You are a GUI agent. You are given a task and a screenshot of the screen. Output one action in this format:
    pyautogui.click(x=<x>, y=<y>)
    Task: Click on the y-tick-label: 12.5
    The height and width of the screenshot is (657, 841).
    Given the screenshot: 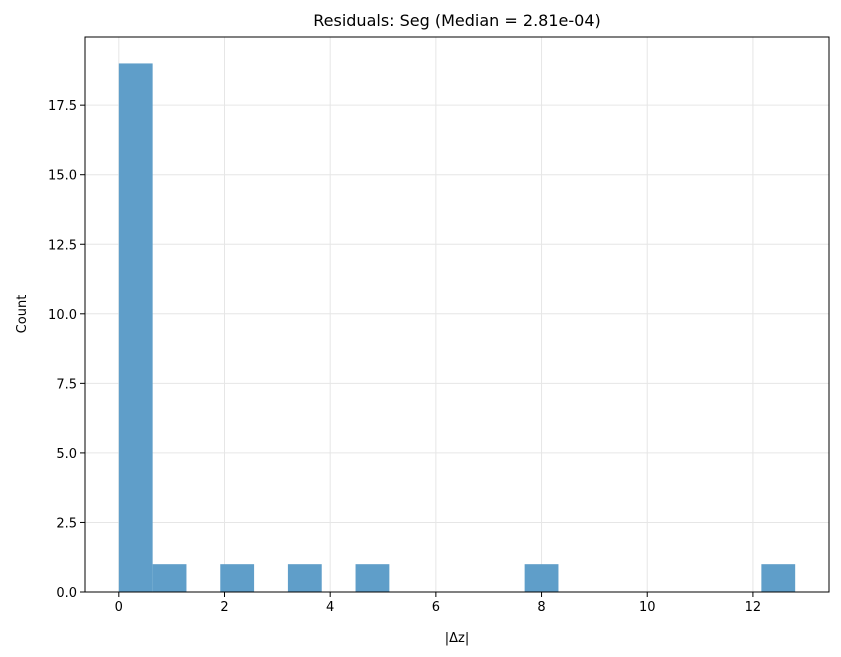 What is the action you would take?
    pyautogui.click(x=62, y=245)
    